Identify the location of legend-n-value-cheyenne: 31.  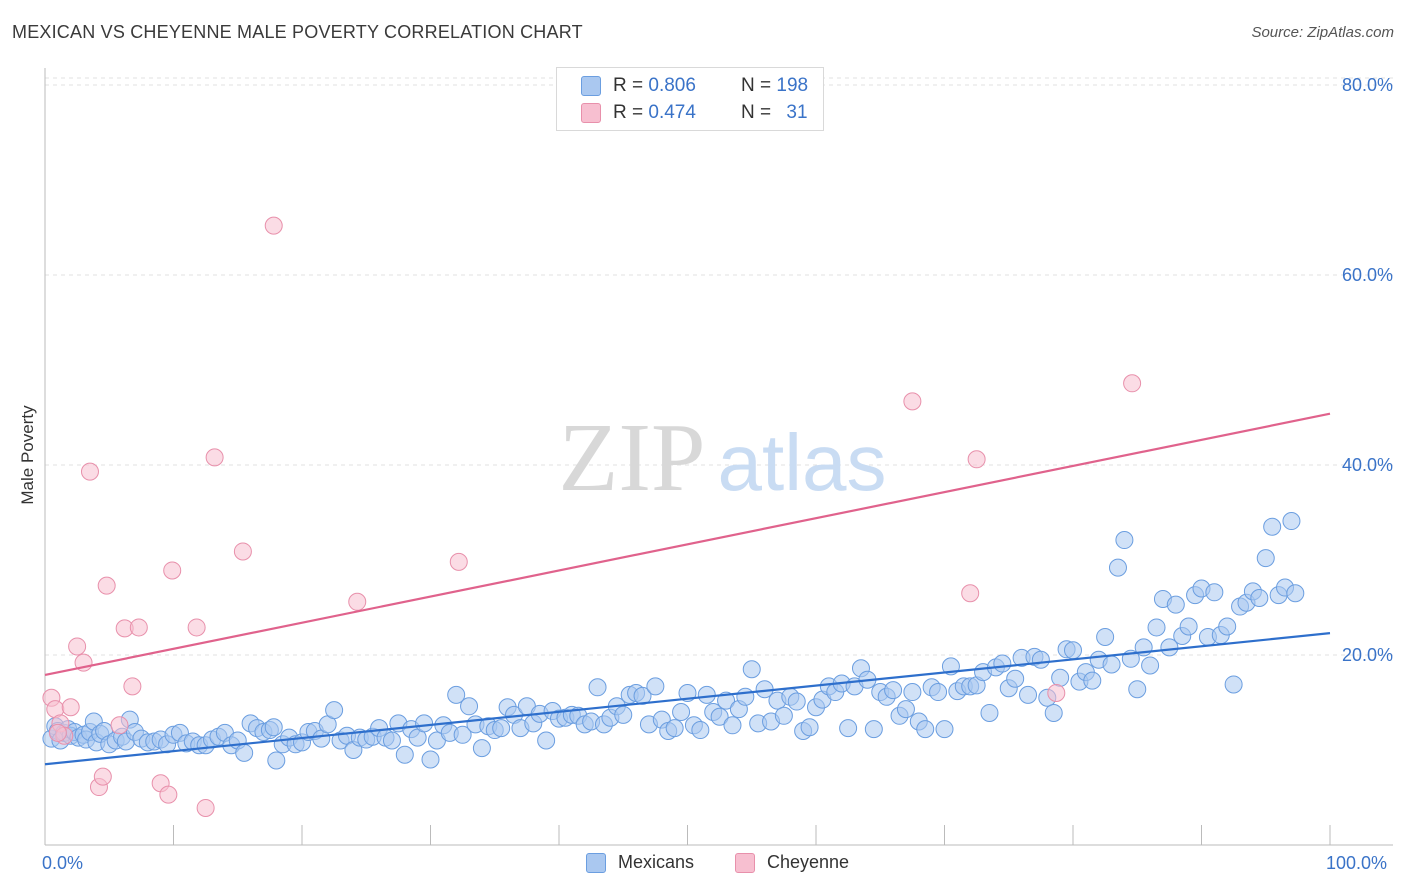
(797, 112).